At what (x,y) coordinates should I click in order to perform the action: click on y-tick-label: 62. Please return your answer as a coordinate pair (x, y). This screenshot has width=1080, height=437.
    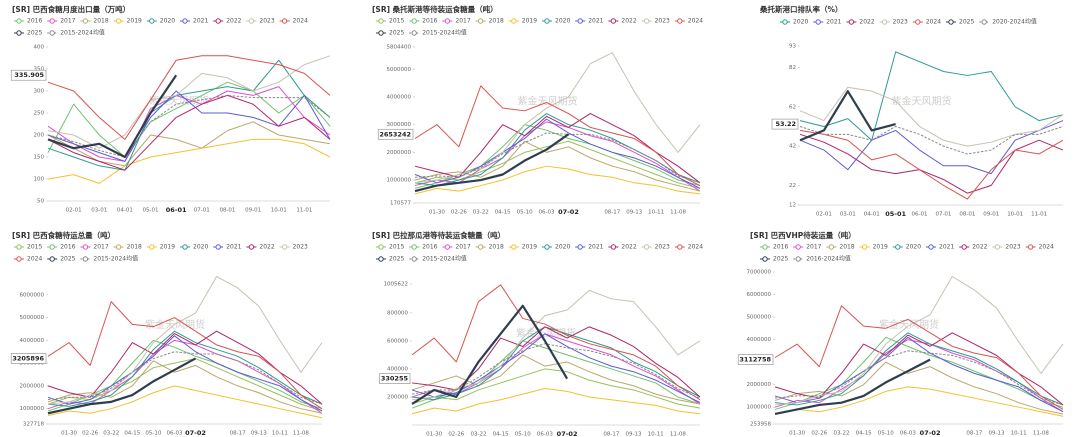
    Looking at the image, I should click on (792, 107).